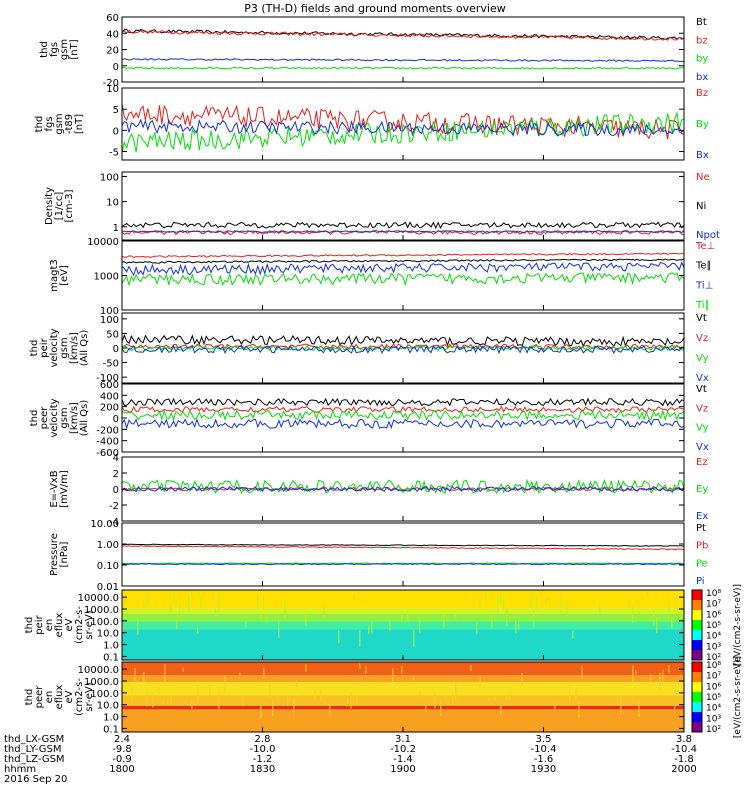 The image size is (750, 800). What do you see at coordinates (107, 442) in the screenshot?
I see `y-tick-label: -400` at bounding box center [107, 442].